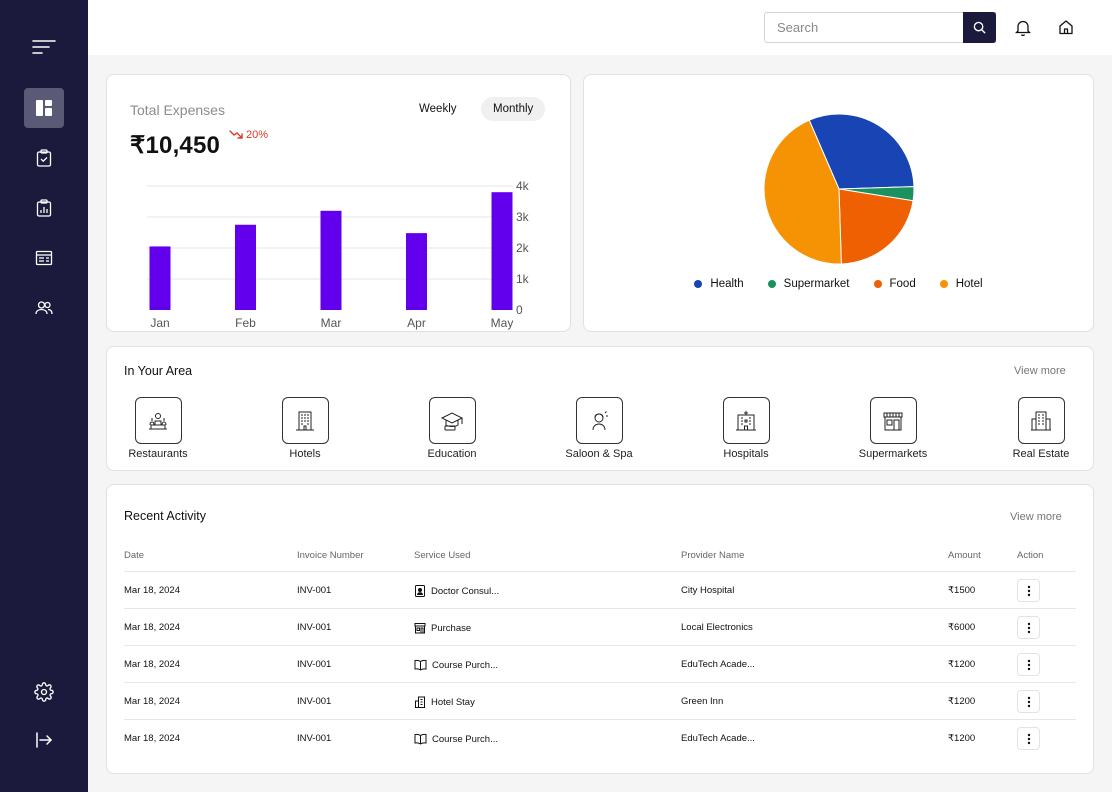 The width and height of the screenshot is (1112, 792). I want to click on row-provider: Local Electronics, so click(717, 627).